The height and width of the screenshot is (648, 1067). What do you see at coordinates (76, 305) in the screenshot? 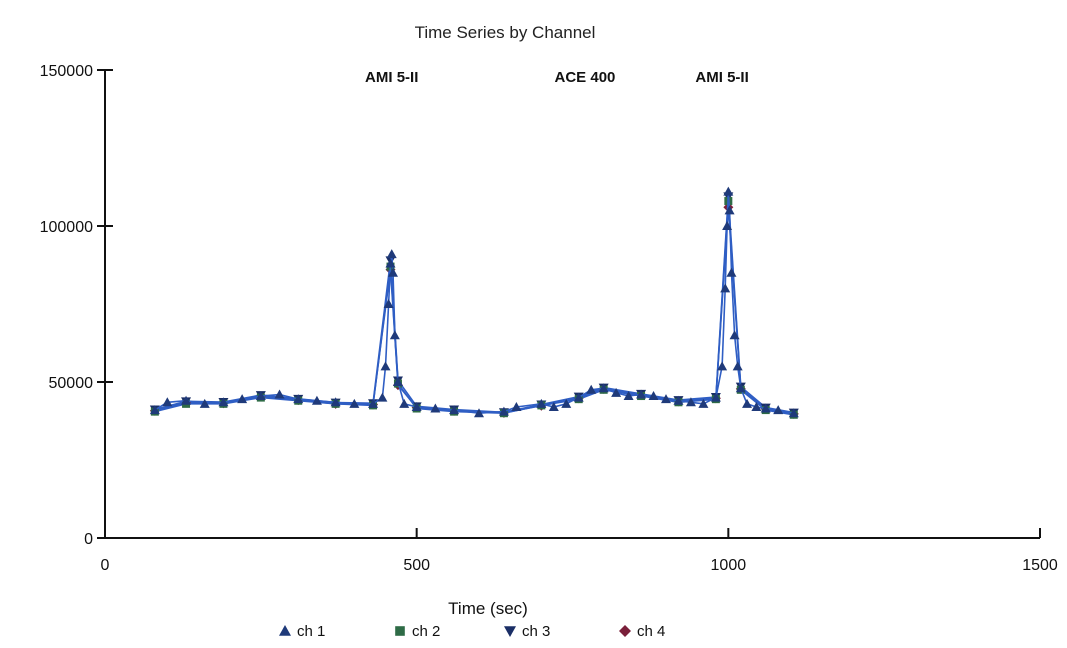
I see `y-ticks: 0 50000 100000 150000` at bounding box center [76, 305].